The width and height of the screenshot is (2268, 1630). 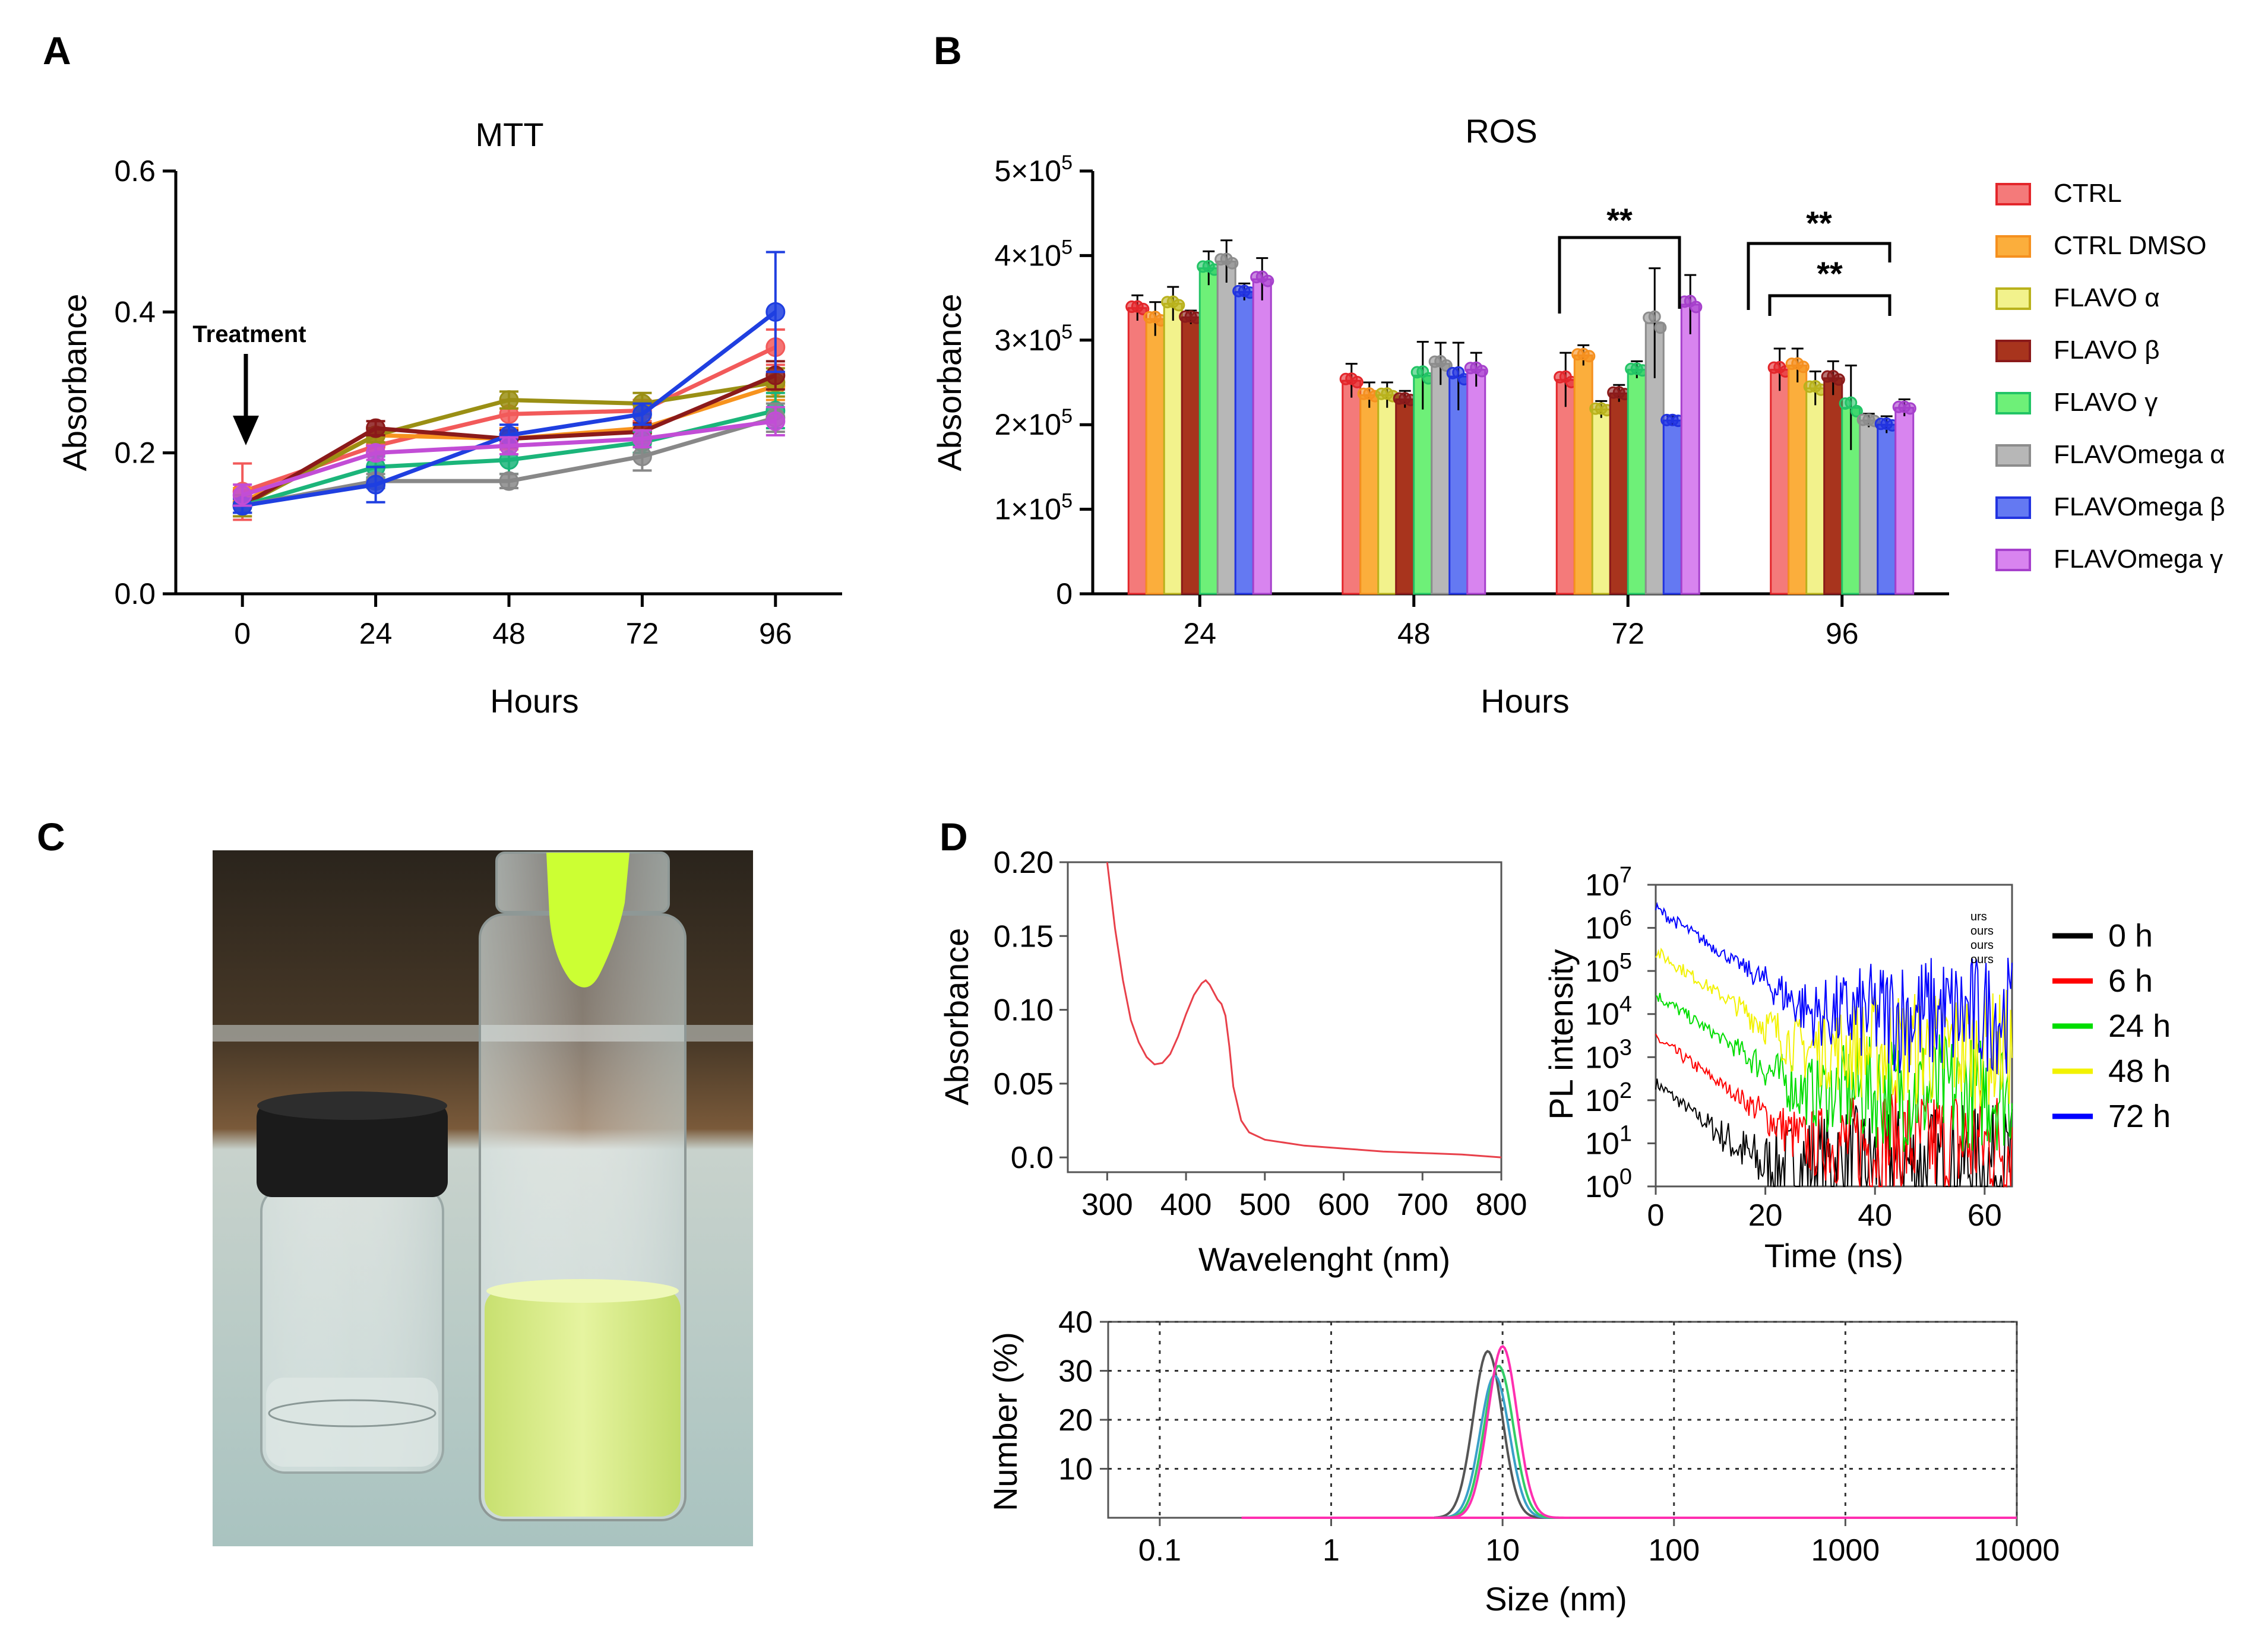 What do you see at coordinates (588, 920) in the screenshot?
I see `fluorescent-drop` at bounding box center [588, 920].